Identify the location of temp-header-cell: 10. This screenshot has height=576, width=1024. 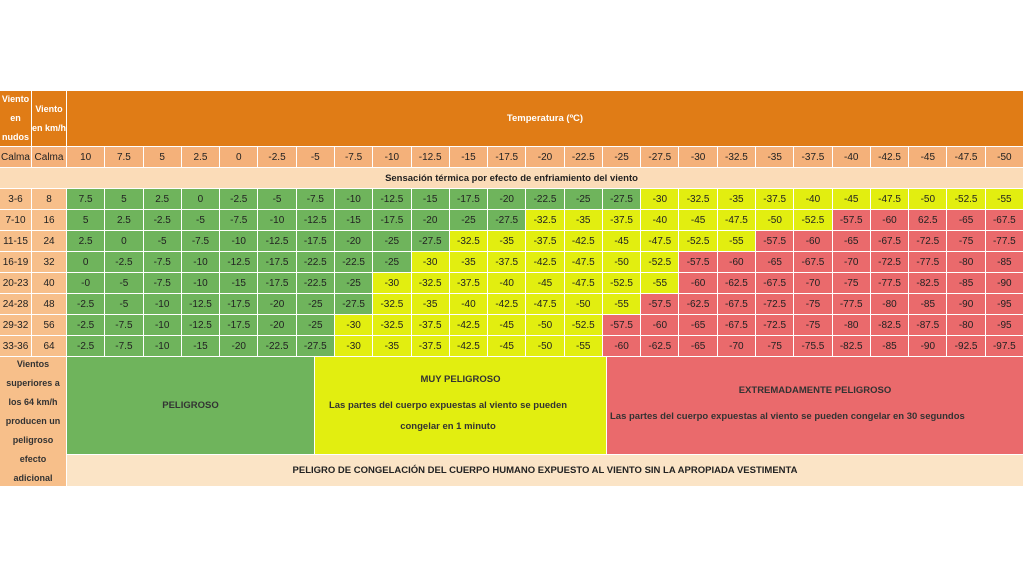
(86, 157).